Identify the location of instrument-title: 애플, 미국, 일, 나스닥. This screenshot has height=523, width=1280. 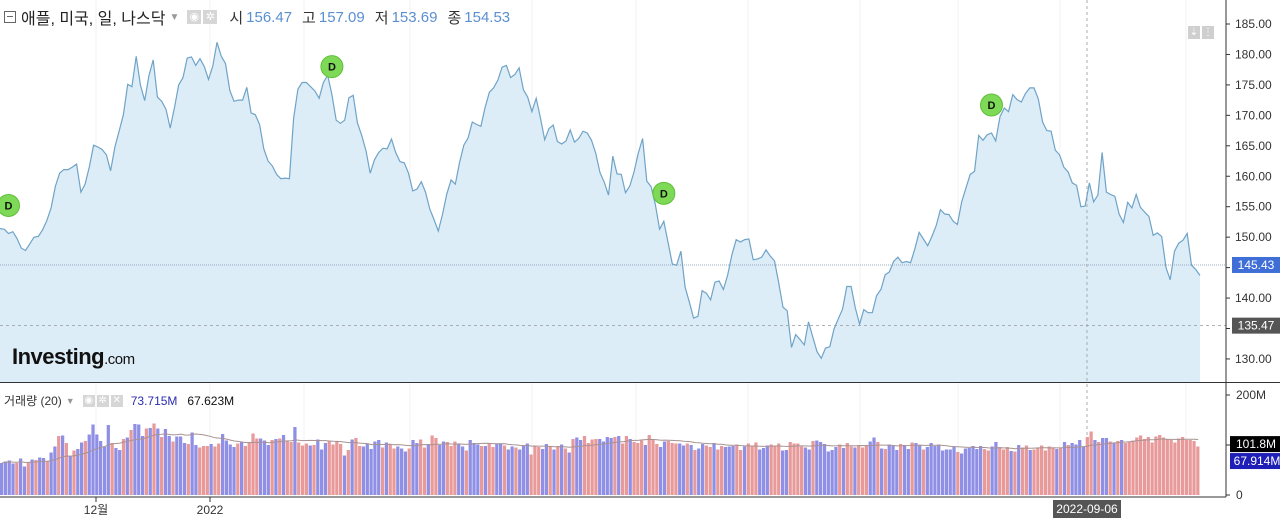
(93, 19).